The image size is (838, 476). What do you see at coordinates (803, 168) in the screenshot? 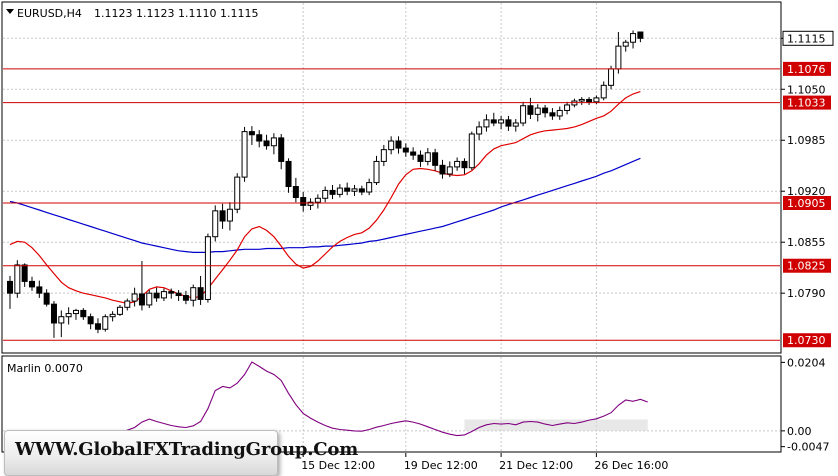
I see `price-tick-labels: 1.1050 1.0985 1.0920 1.0855 1.0790` at bounding box center [803, 168].